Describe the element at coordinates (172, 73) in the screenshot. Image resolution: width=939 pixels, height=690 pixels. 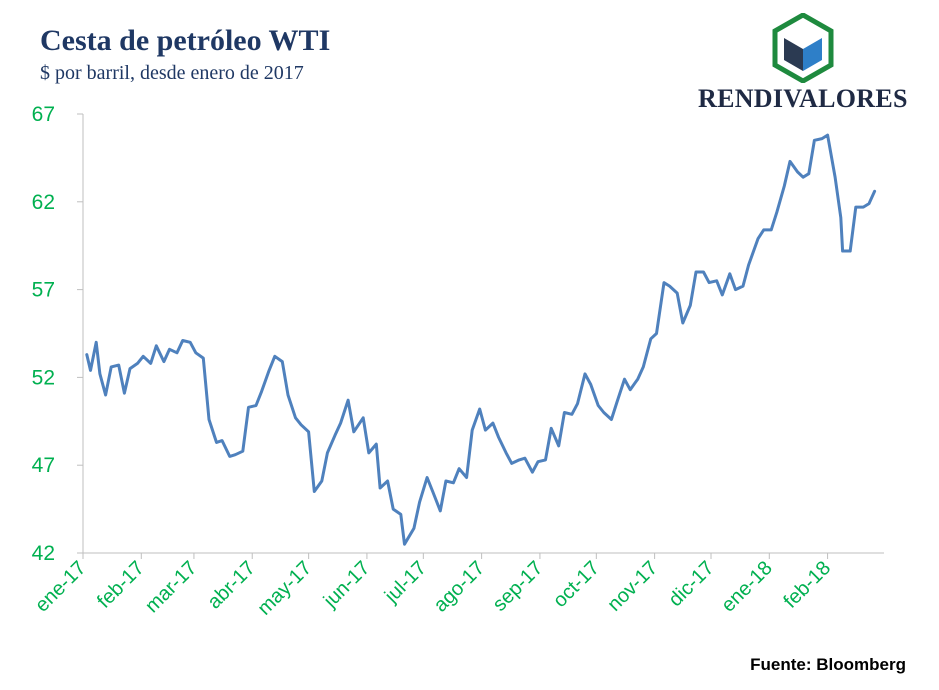
I see `chart-subtitle: $ por barril, desde enero de 2017` at that location.